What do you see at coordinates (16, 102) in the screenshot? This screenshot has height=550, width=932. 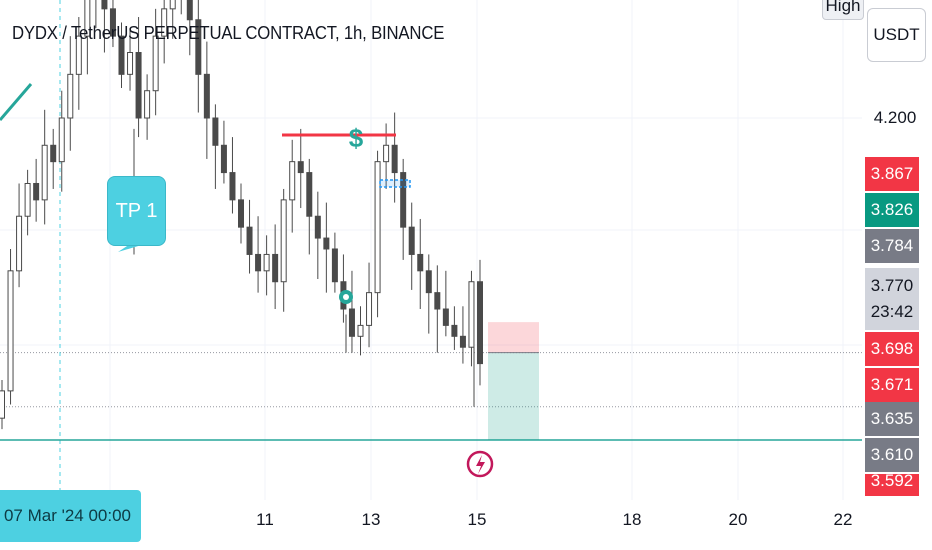 I see `teal-trend-line` at bounding box center [16, 102].